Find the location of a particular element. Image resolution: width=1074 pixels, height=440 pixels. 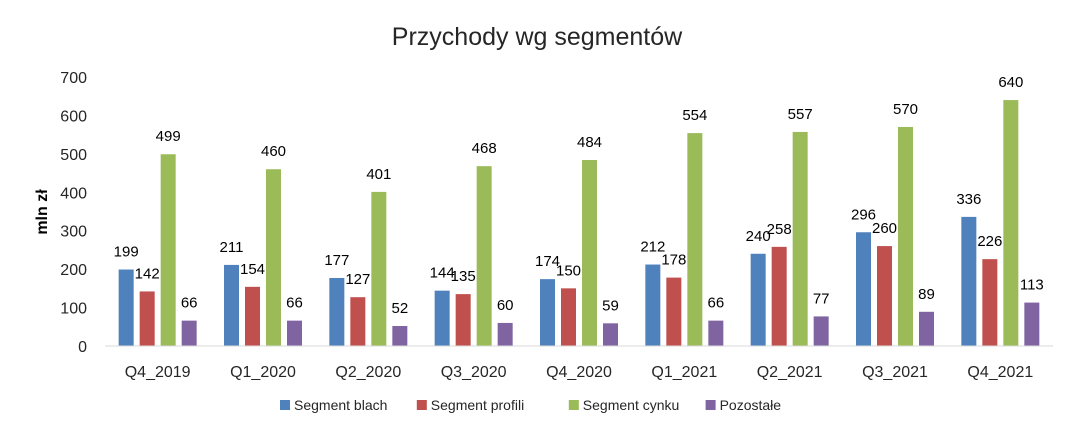

data-label: 296 is located at coordinates (863, 214).